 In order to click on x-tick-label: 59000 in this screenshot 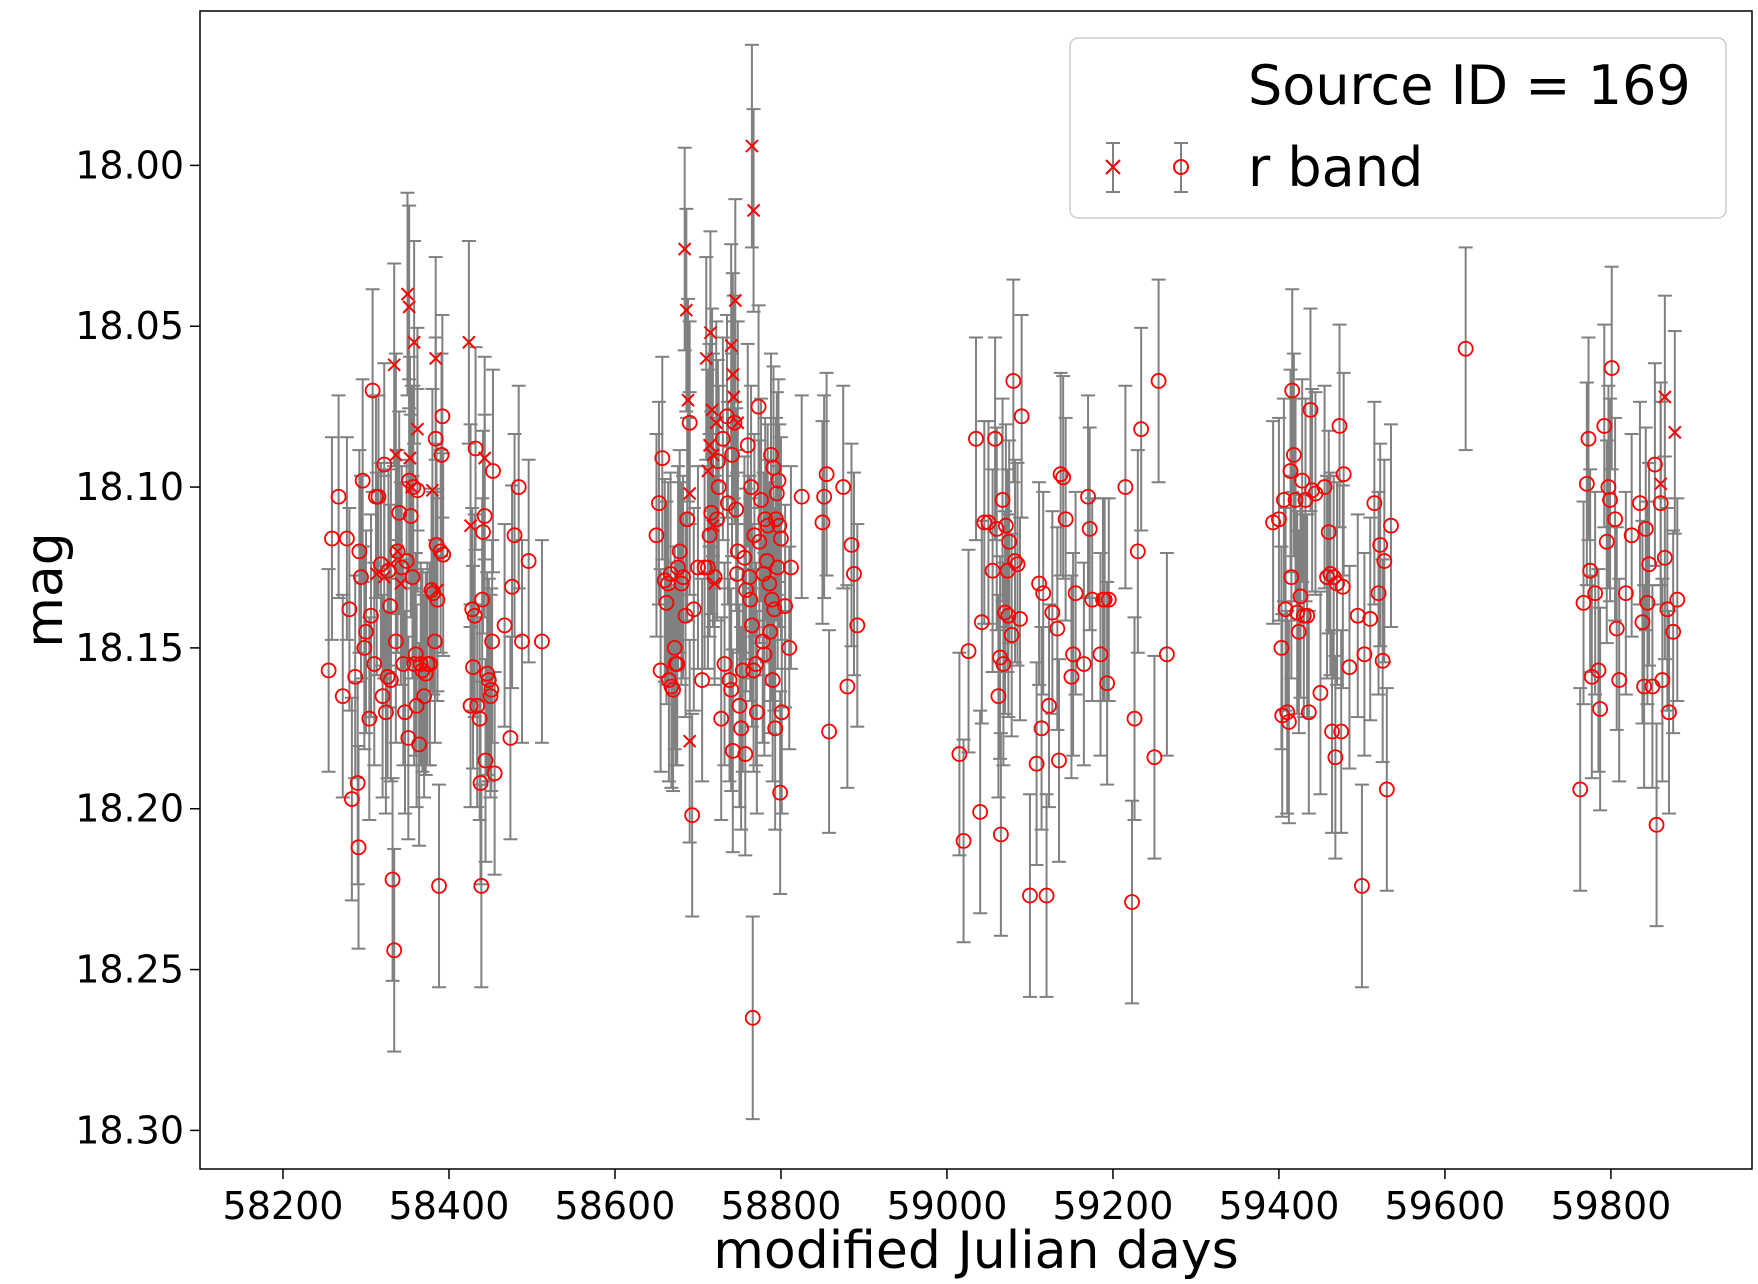, I will do `click(947, 1206)`.